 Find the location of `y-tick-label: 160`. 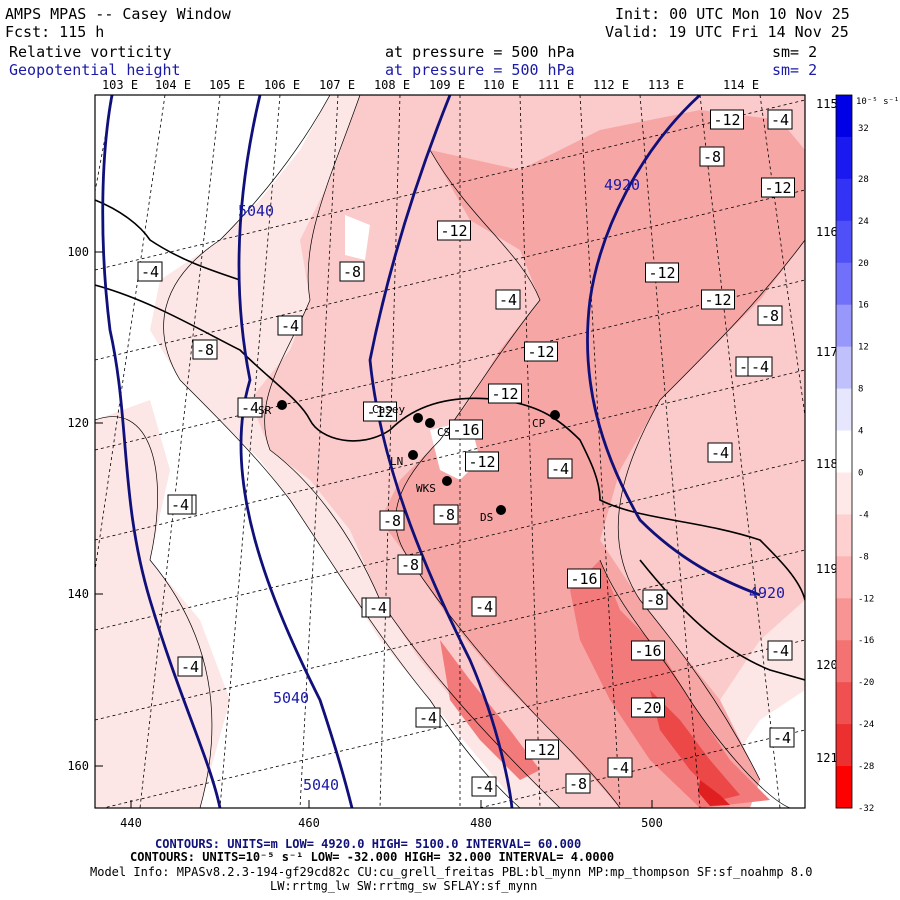

y-tick-label: 160 is located at coordinates (78, 766).